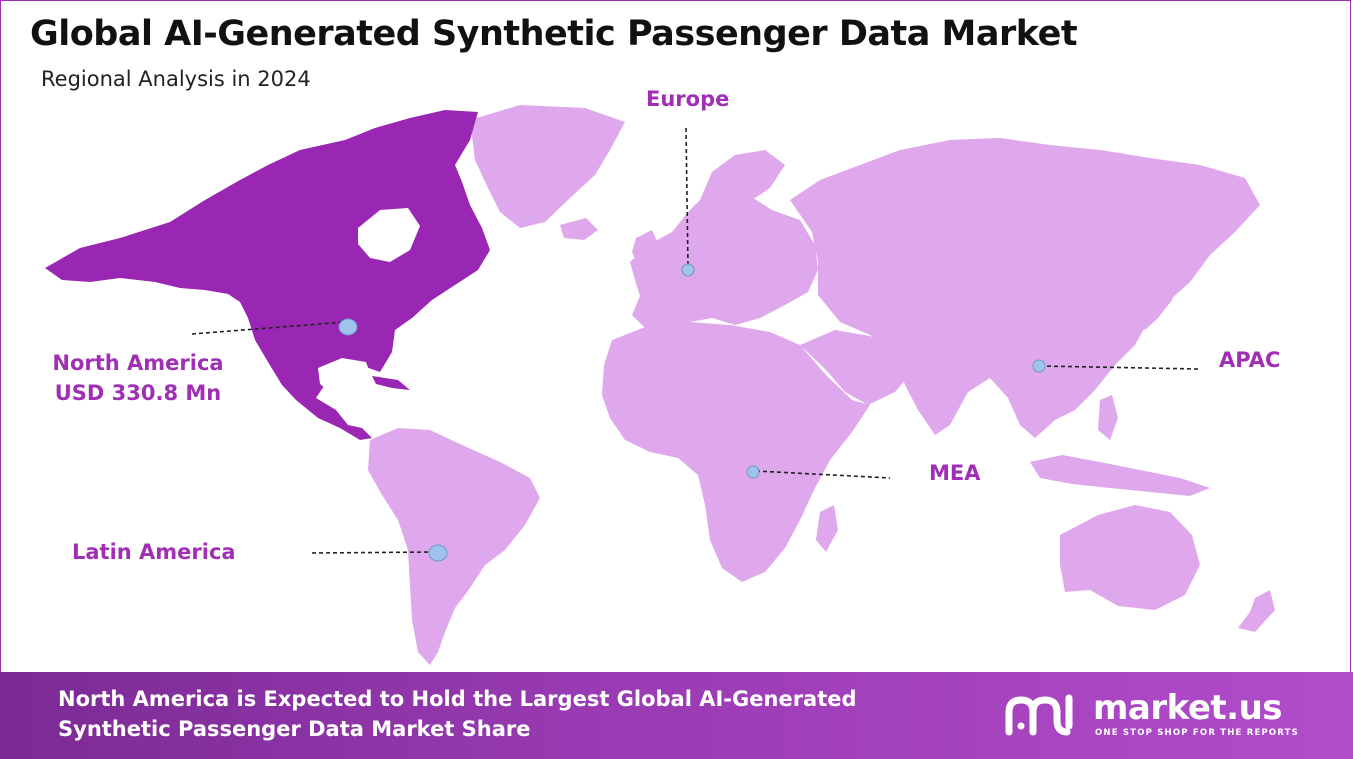 The height and width of the screenshot is (759, 1353). What do you see at coordinates (579, 229) in the screenshot?
I see `iceland-shape` at bounding box center [579, 229].